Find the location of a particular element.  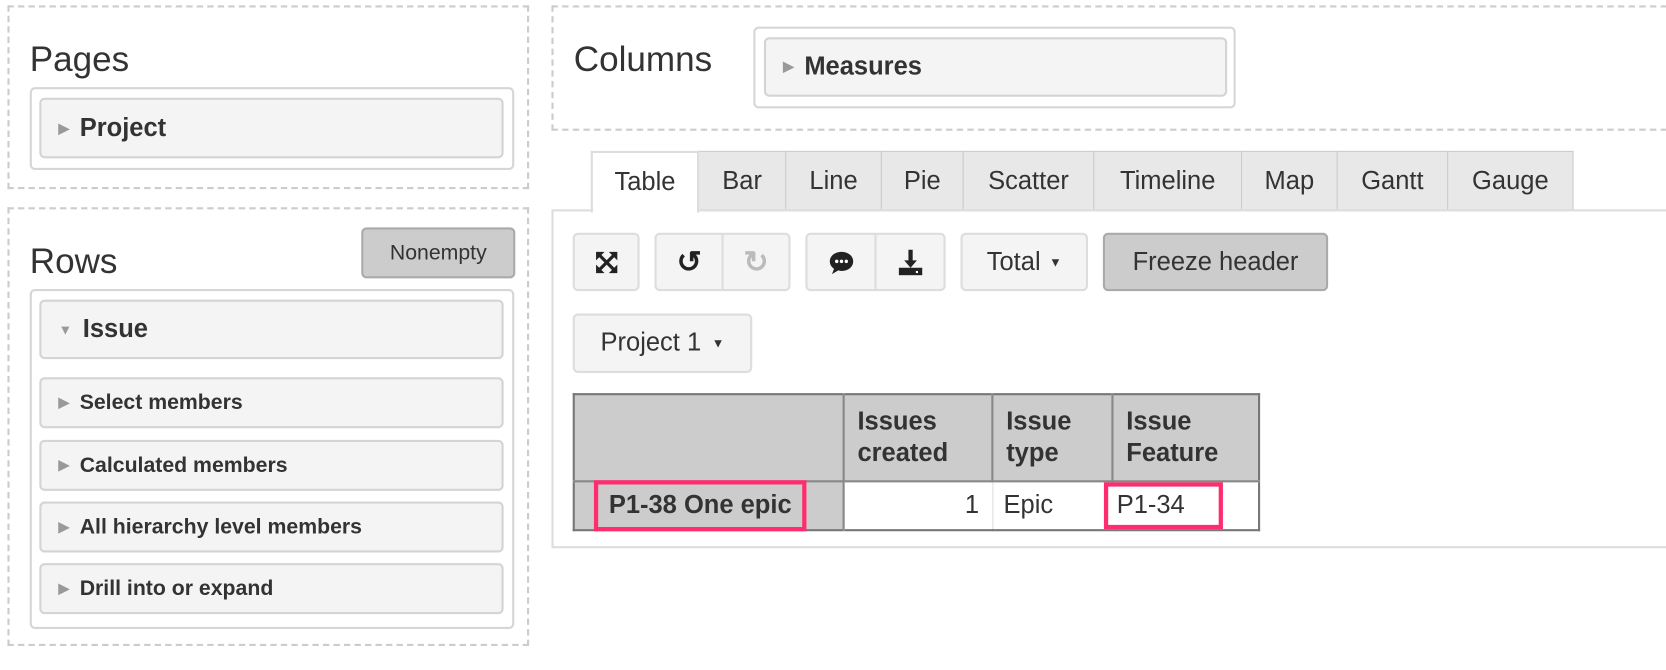

pages-item-label: Project is located at coordinates (123, 127).